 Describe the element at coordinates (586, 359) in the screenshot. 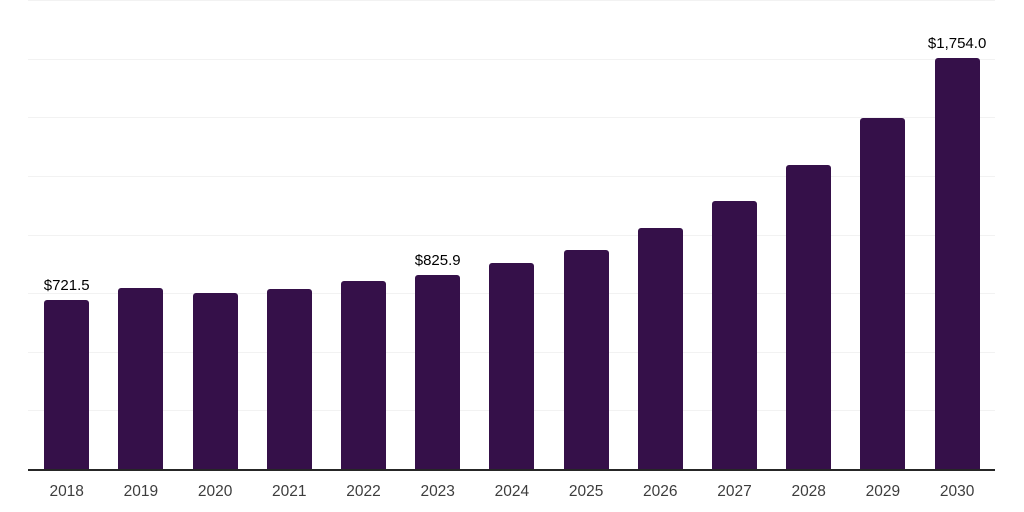

I see `bar-2025` at that location.